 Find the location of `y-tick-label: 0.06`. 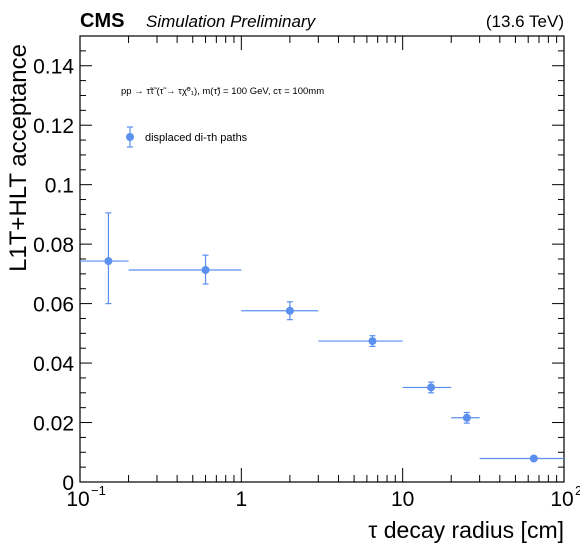

y-tick-label: 0.06 is located at coordinates (53, 305).